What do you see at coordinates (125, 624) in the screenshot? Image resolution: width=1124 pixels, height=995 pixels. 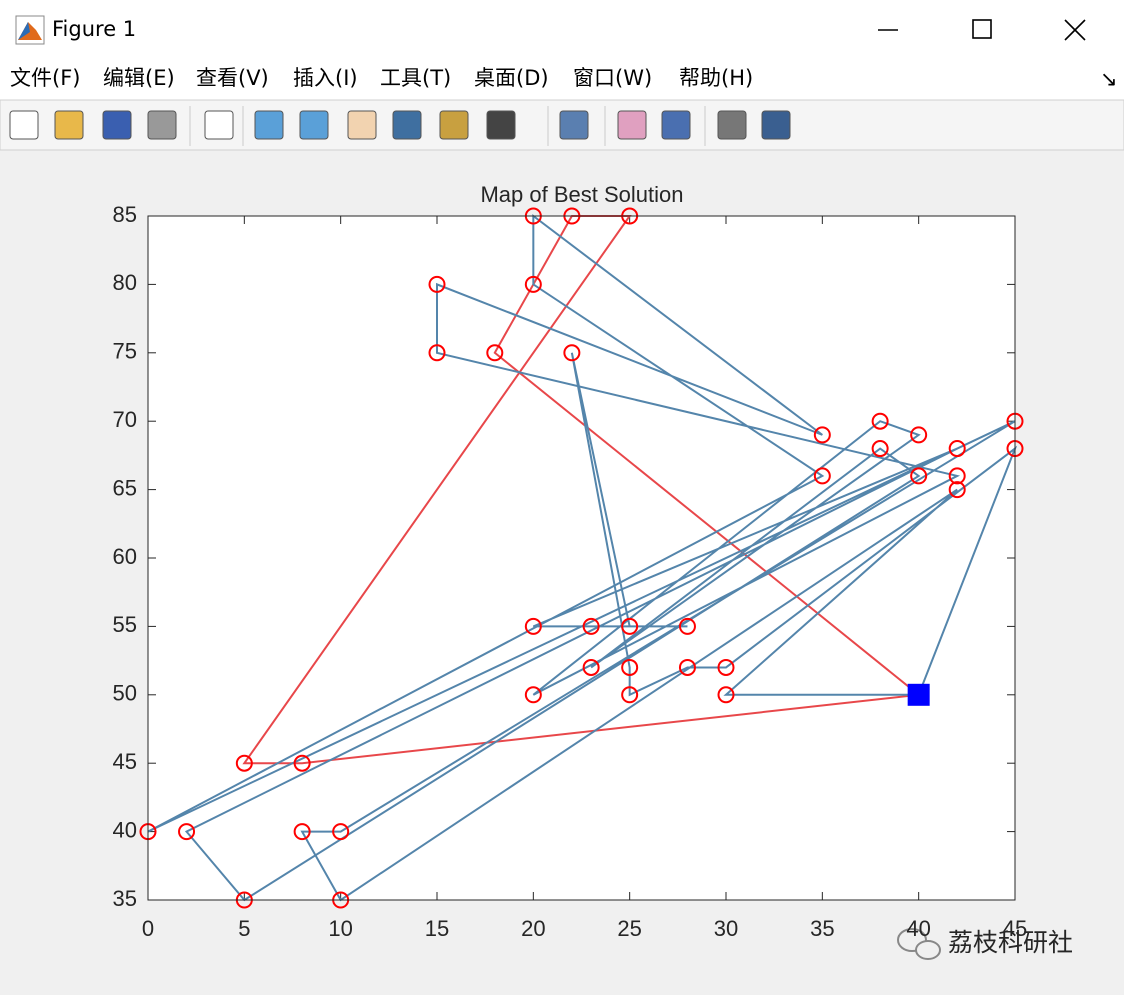 I see `y-tick-label: 55` at bounding box center [125, 624].